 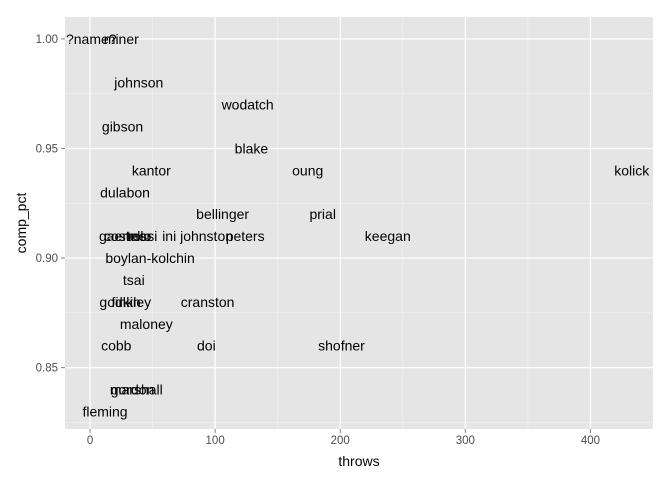 I want to click on point-label: ini johnston, so click(x=197, y=236).